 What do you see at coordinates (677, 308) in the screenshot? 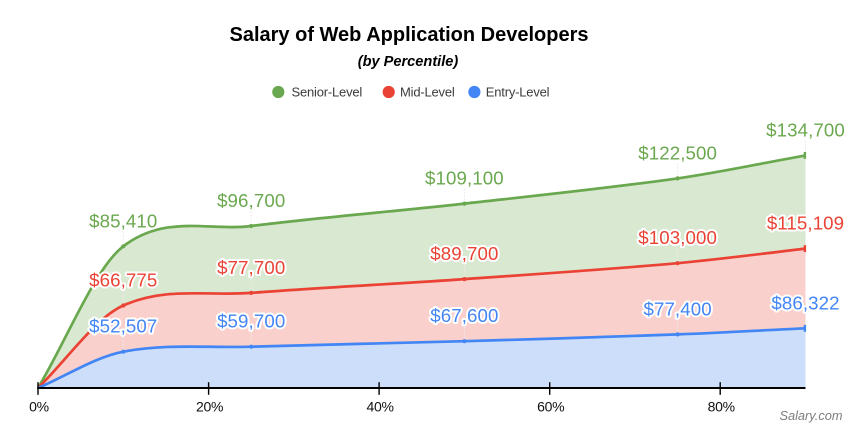
I see `svg-text: $77,400` at bounding box center [677, 308].